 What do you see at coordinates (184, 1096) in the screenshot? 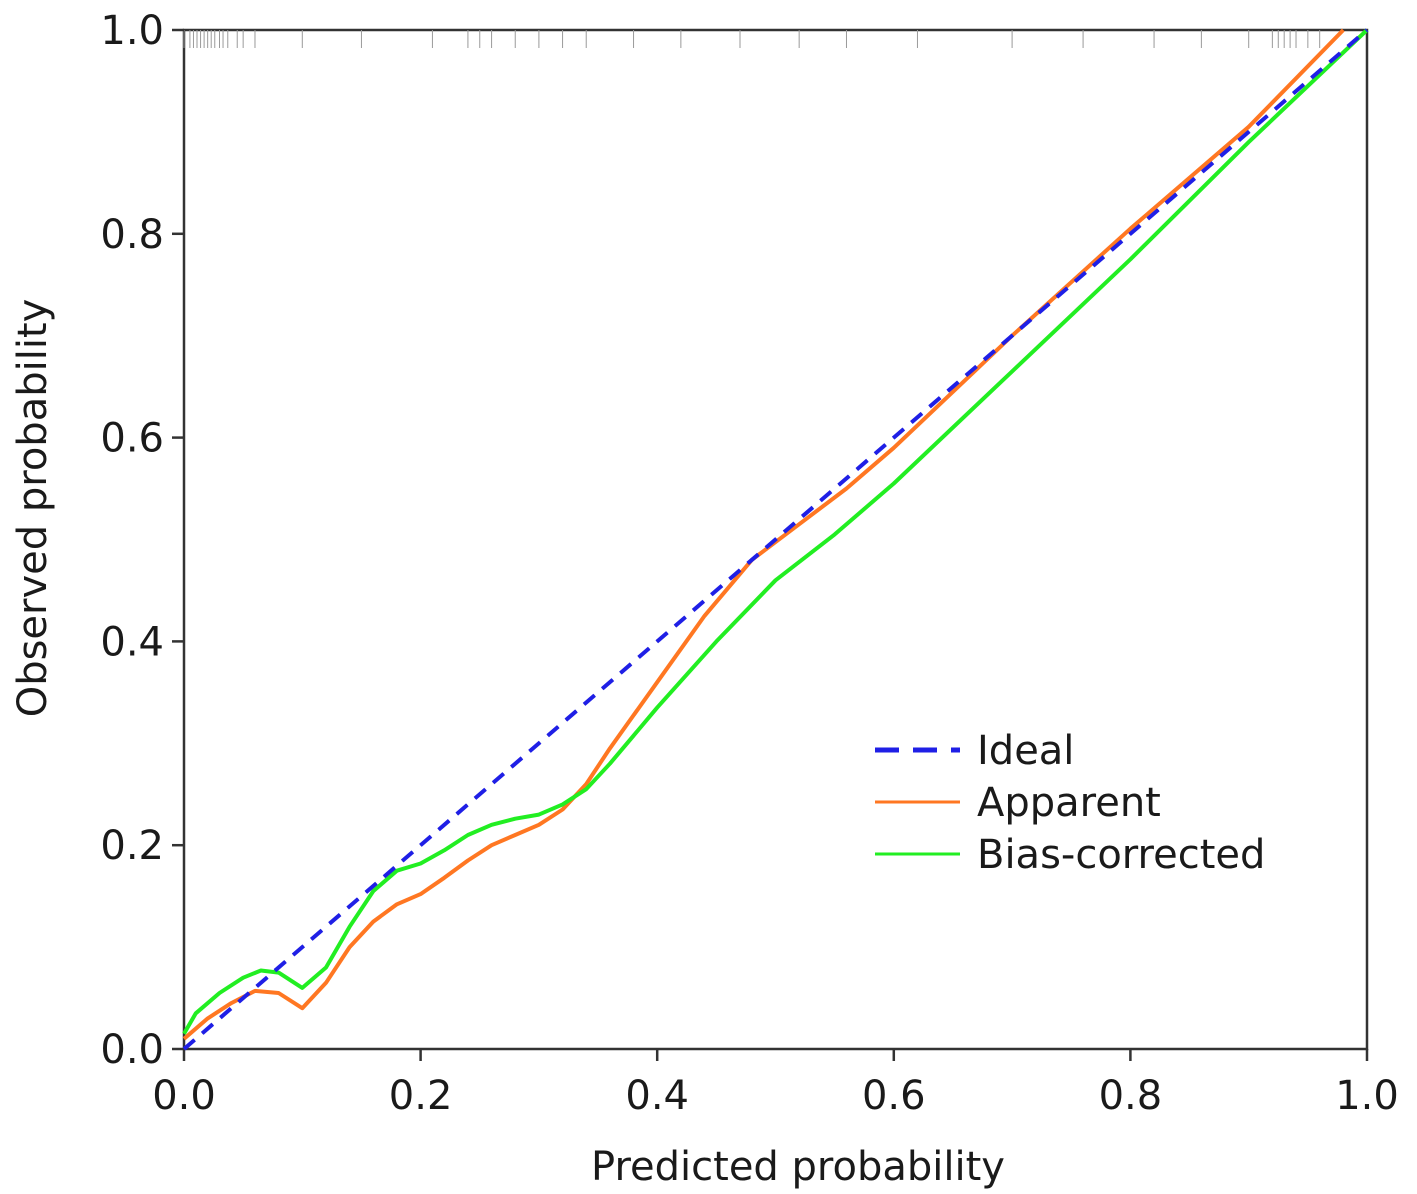
I see `x-tick-label: 0.0` at bounding box center [184, 1096].